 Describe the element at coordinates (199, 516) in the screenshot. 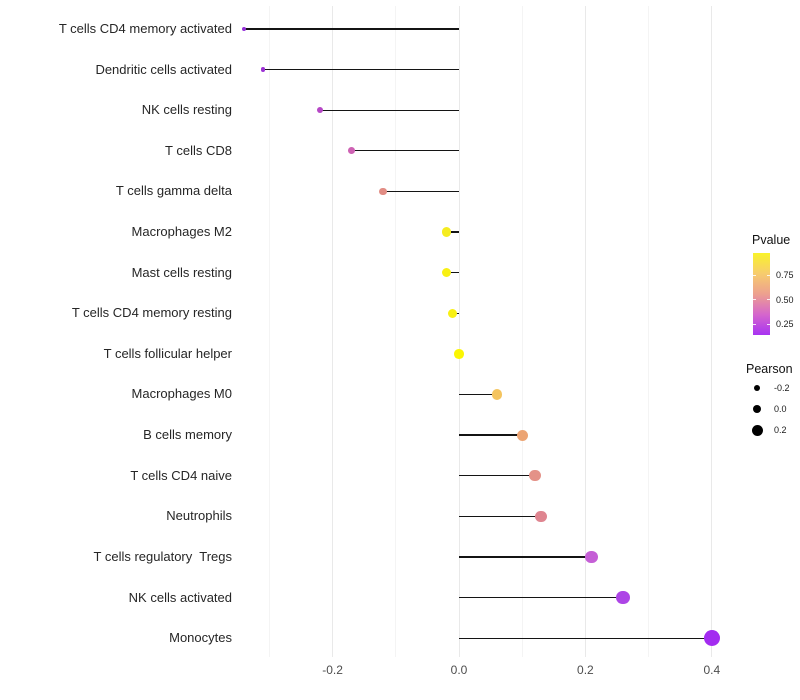

I see `category-label: Neutrophils` at that location.